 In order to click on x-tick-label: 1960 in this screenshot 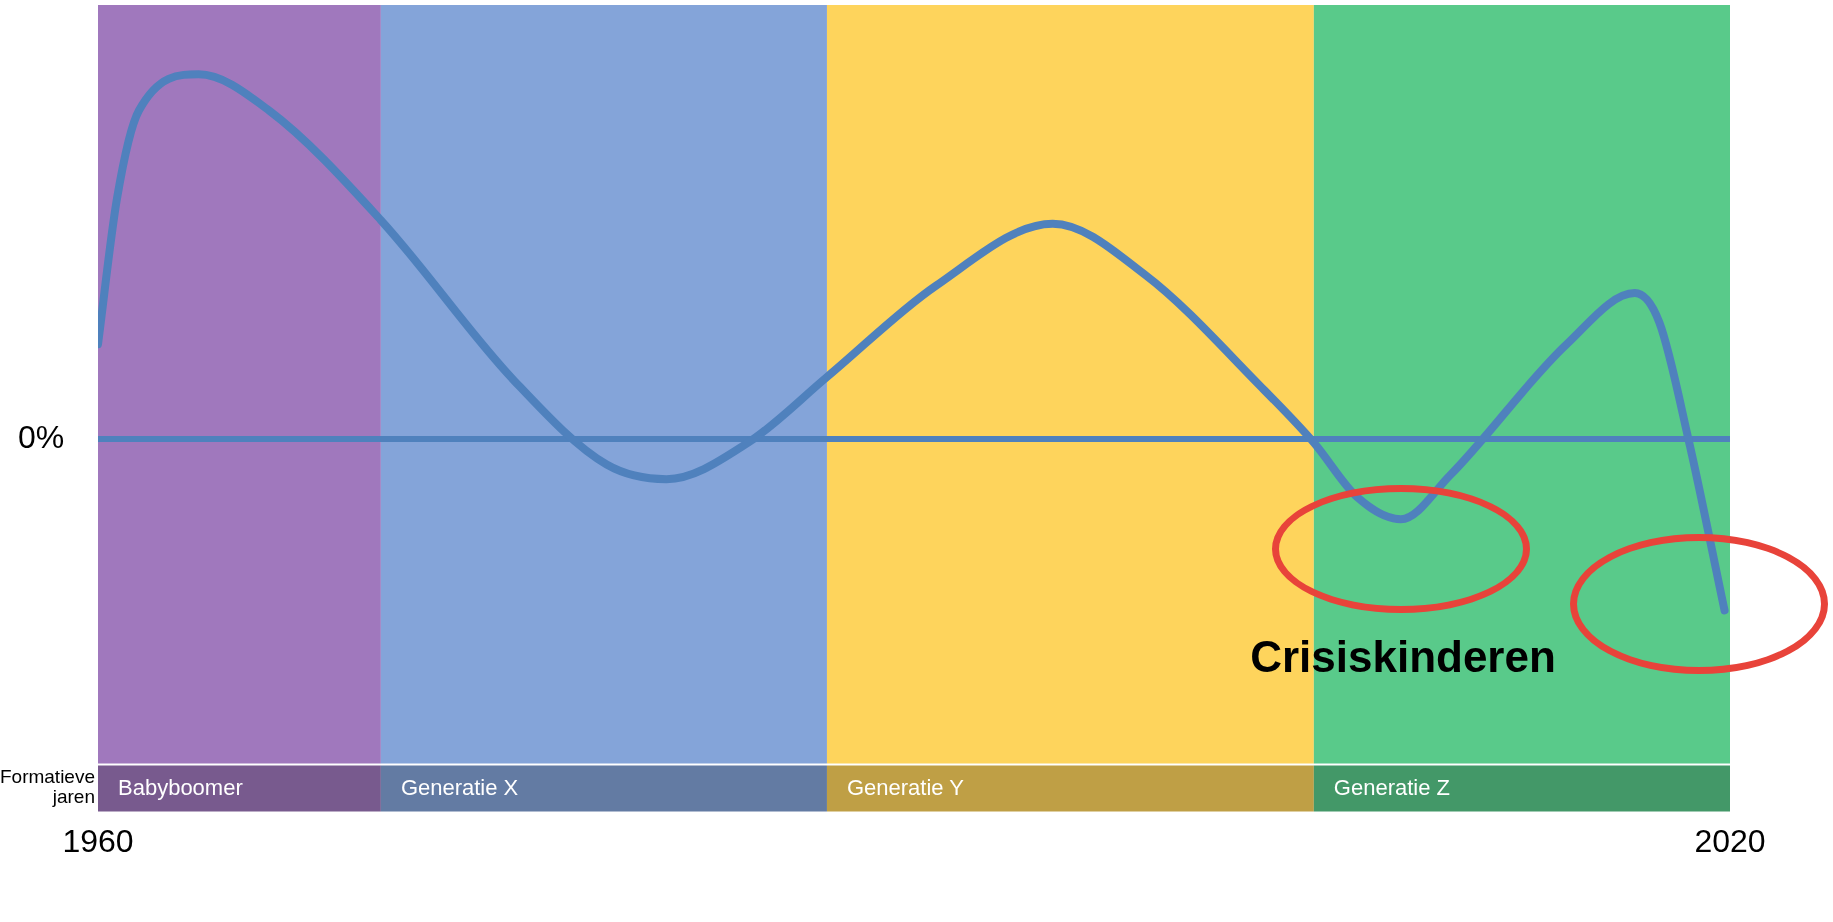, I will do `click(98, 840)`.